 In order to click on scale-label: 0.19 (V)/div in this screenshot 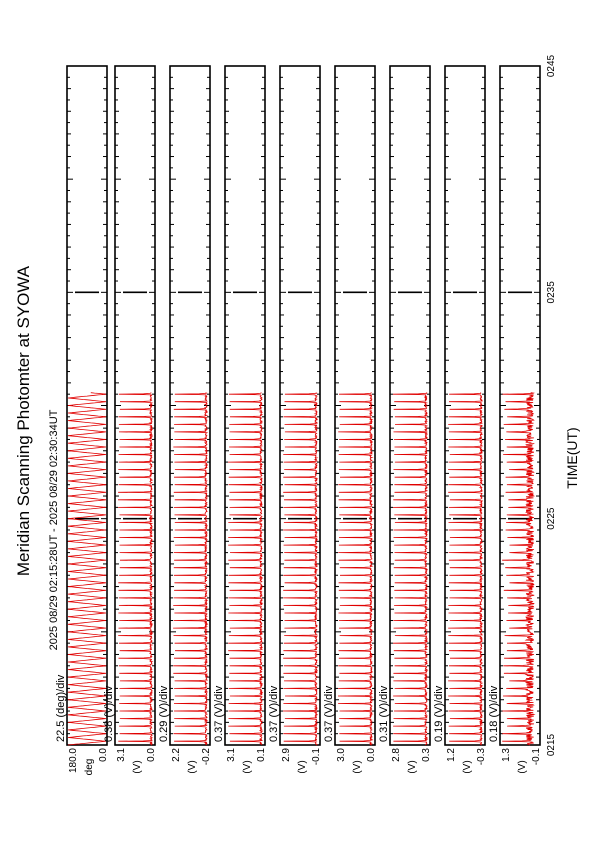, I will do `click(439, 713)`.